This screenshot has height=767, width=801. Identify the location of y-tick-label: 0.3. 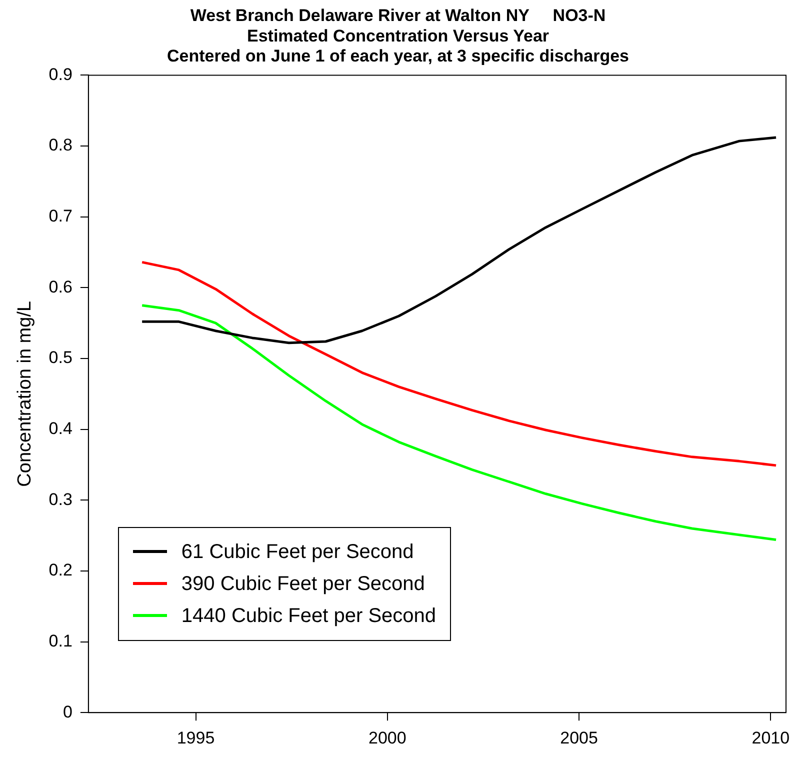
(60, 499).